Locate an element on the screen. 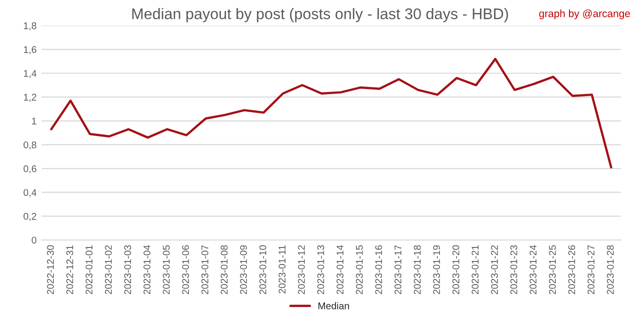 This screenshot has height=320, width=640. x-tick-label: 2023-01-20 is located at coordinates (456, 269).